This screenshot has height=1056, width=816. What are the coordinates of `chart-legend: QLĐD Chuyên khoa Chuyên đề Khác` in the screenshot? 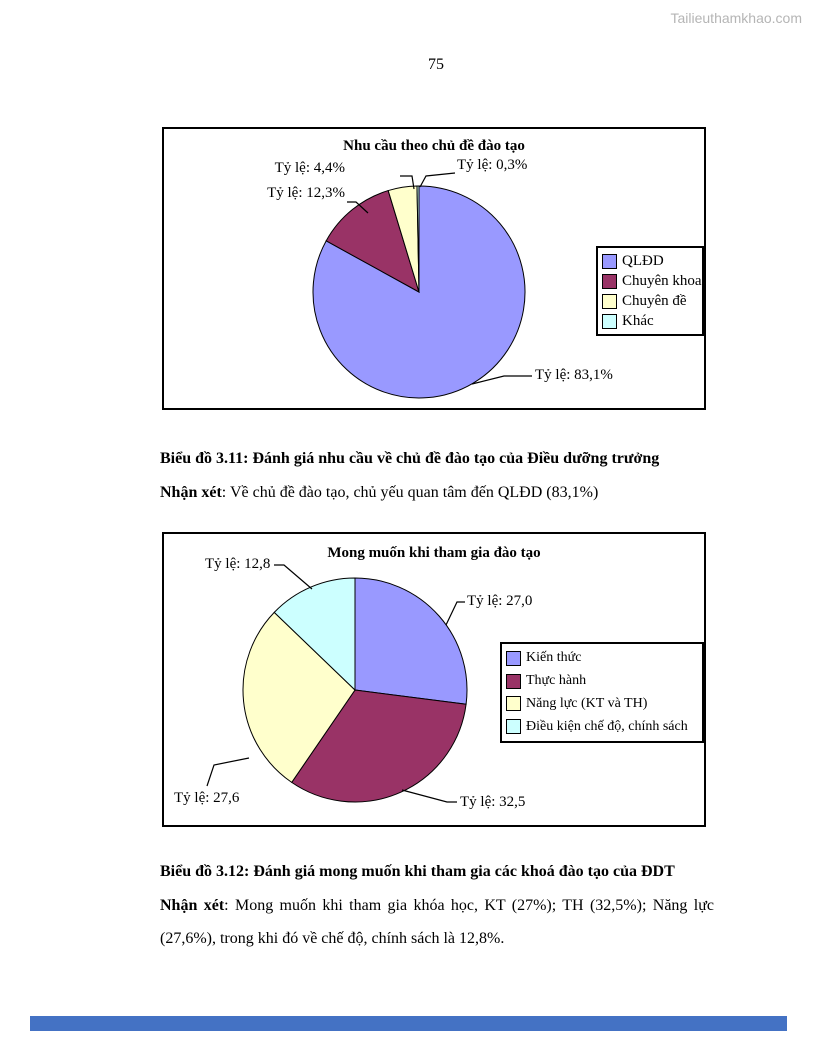 It's located at (650, 291).